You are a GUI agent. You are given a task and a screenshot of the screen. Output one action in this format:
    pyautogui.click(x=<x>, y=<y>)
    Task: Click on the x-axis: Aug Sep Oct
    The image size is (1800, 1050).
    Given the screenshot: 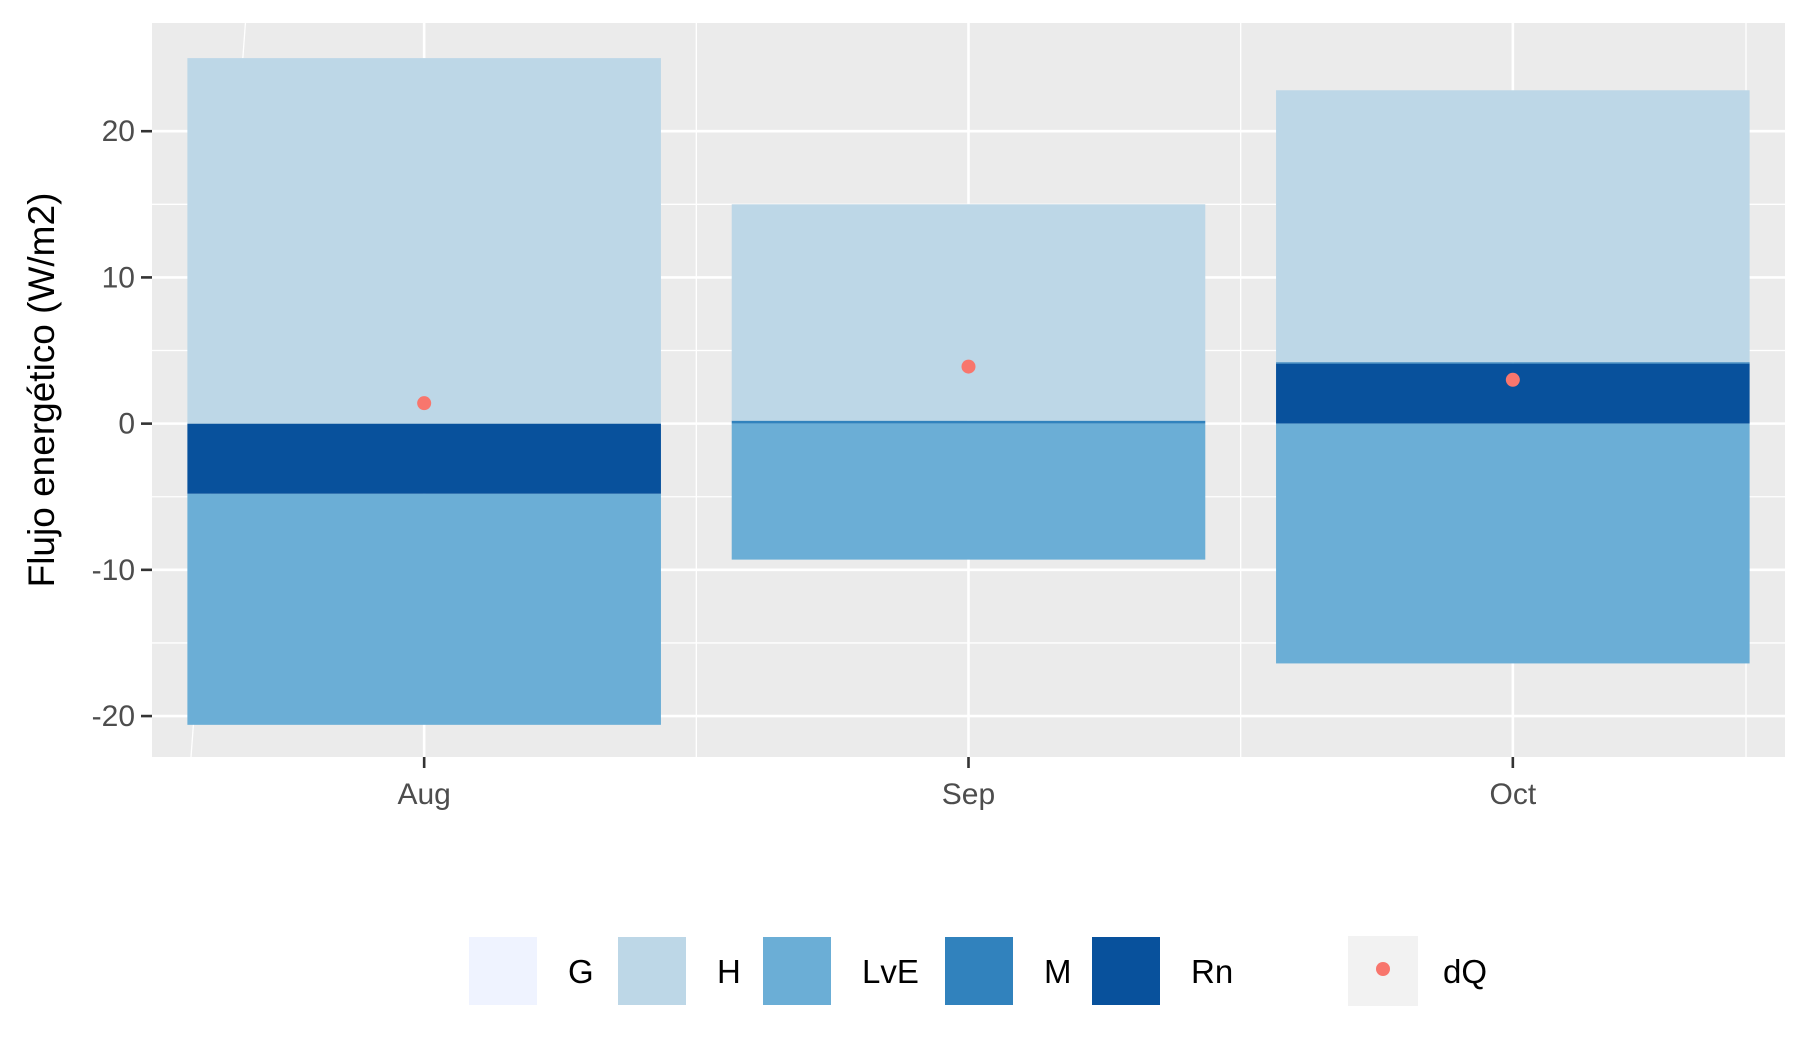 What is the action you would take?
    pyautogui.click(x=967, y=784)
    